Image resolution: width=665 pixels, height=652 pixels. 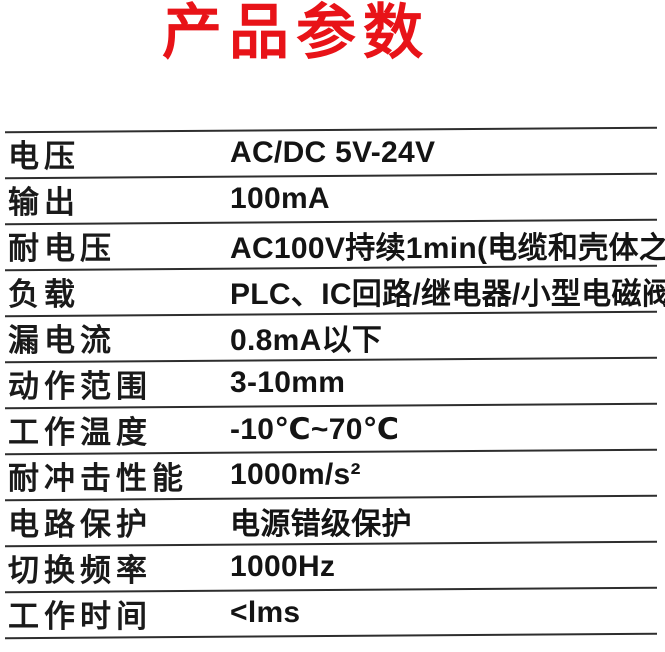 What do you see at coordinates (288, 382) in the screenshot?
I see `param-value: 3-10mm` at bounding box center [288, 382].